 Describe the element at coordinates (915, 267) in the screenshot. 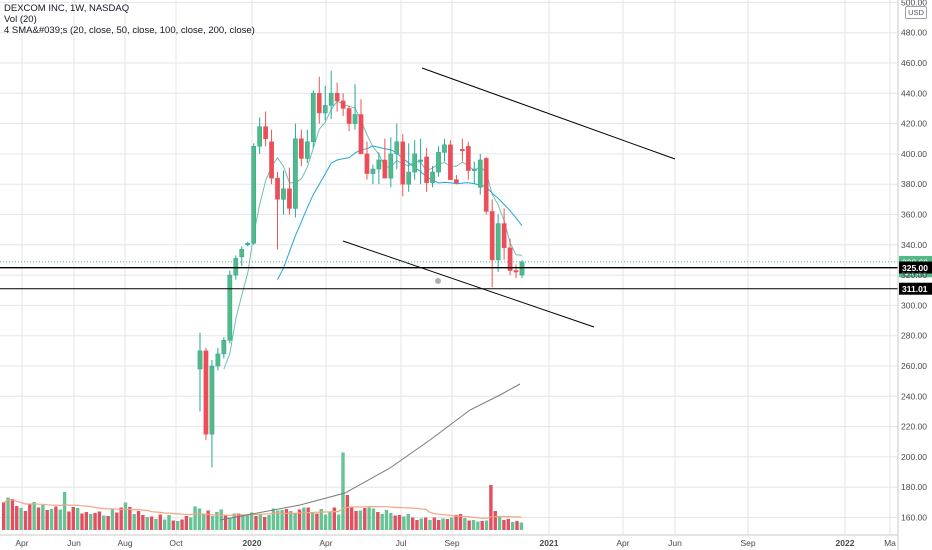

I see `price-label-box` at that location.